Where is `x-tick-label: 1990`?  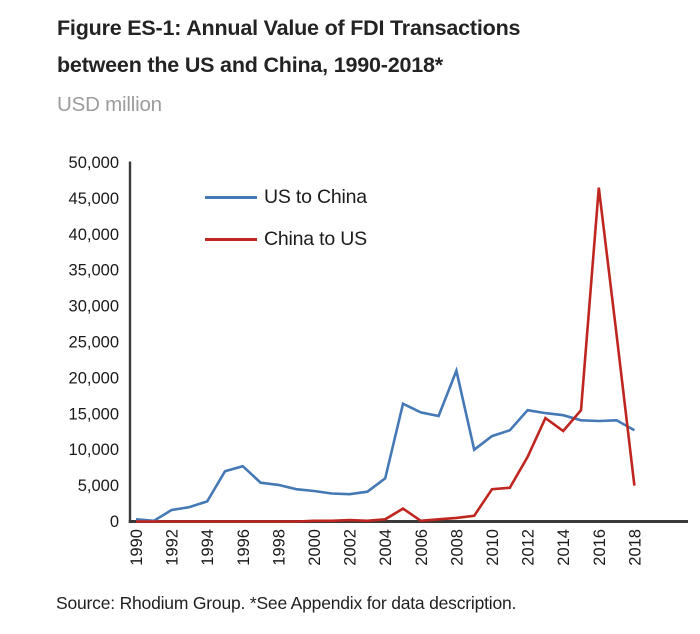 x-tick-label: 1990 is located at coordinates (137, 547).